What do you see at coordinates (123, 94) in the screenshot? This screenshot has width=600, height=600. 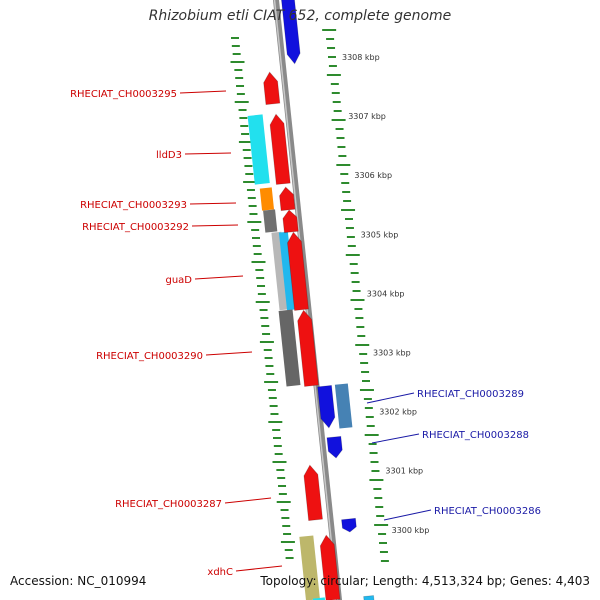 I see `gene-label-RHECIAT_CH0003295: RHECIAT_CH0003295` at bounding box center [123, 94].